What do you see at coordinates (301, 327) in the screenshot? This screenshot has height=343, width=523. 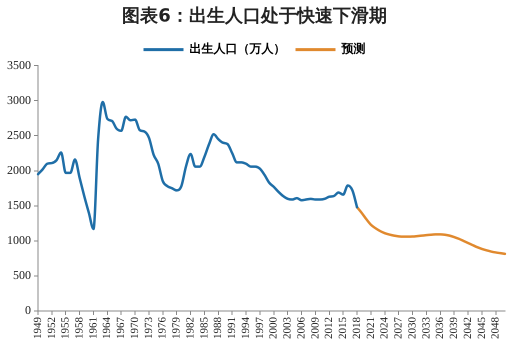 I see `x-tick-label: 2006` at bounding box center [301, 327].